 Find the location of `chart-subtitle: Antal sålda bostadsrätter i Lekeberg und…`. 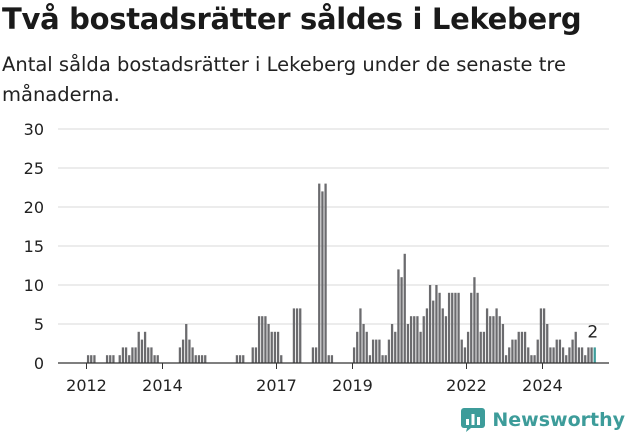

chart-subtitle: Antal sålda bostadsrätter i Lekeberg und… is located at coordinates (284, 79).